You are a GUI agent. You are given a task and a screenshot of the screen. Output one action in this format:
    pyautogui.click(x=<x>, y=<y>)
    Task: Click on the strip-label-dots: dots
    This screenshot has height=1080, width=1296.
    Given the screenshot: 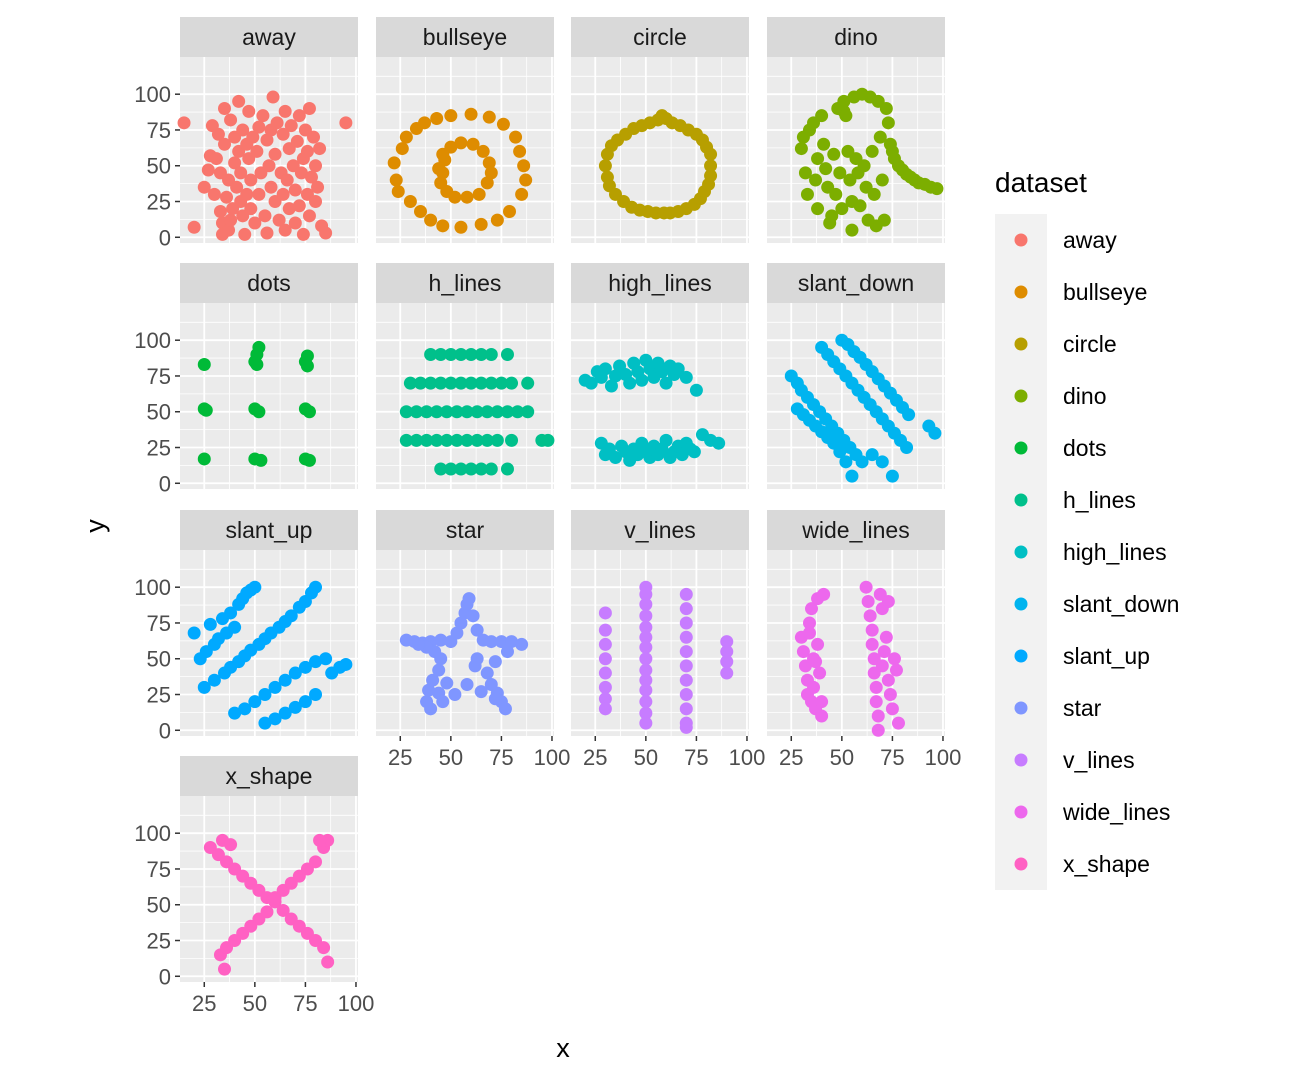 What is the action you would take?
    pyautogui.click(x=268, y=283)
    